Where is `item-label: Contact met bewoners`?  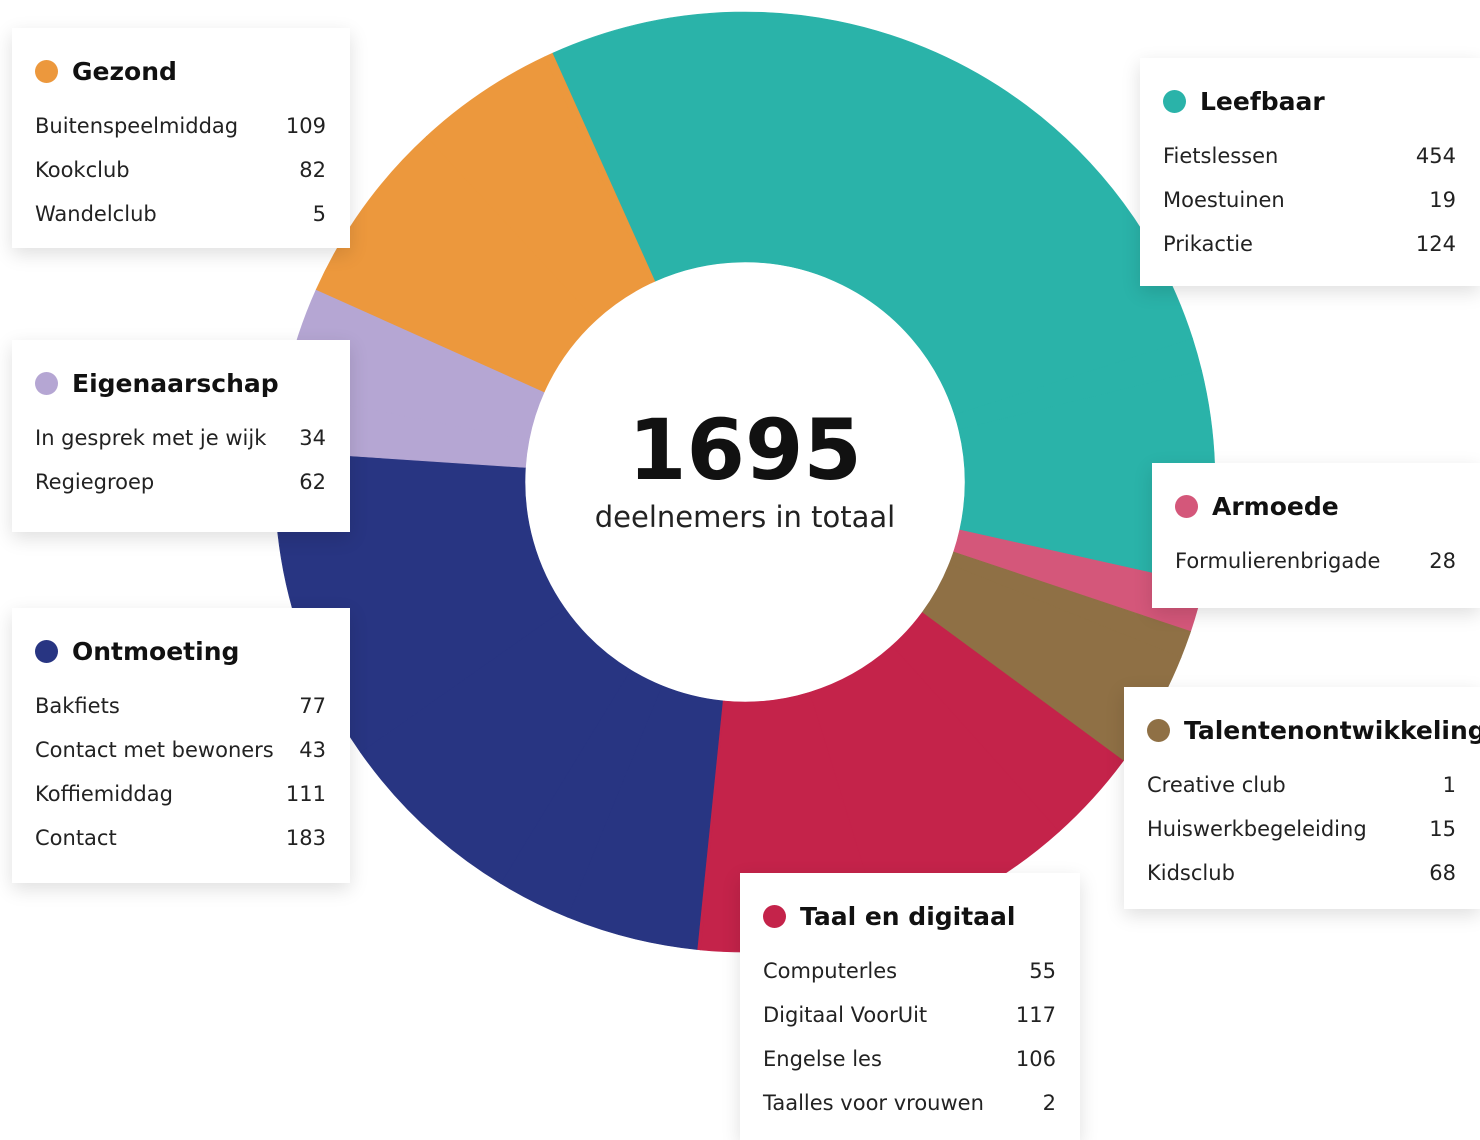 item-label: Contact met bewoners is located at coordinates (154, 750).